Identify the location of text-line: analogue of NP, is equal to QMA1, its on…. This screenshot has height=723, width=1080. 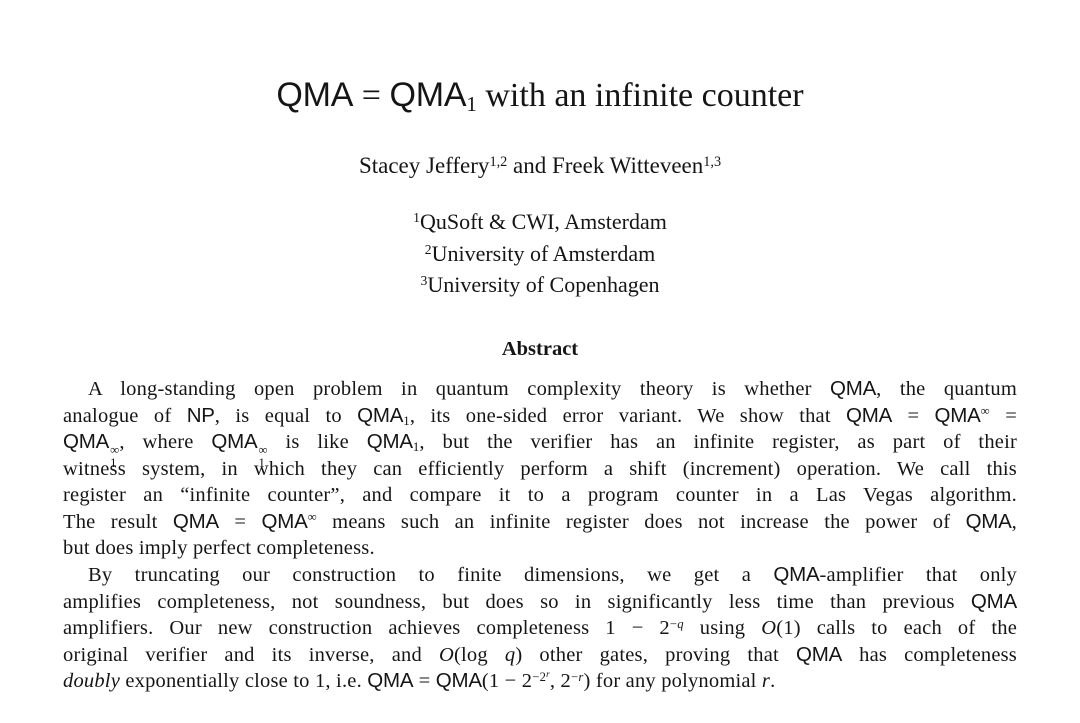
(540, 416).